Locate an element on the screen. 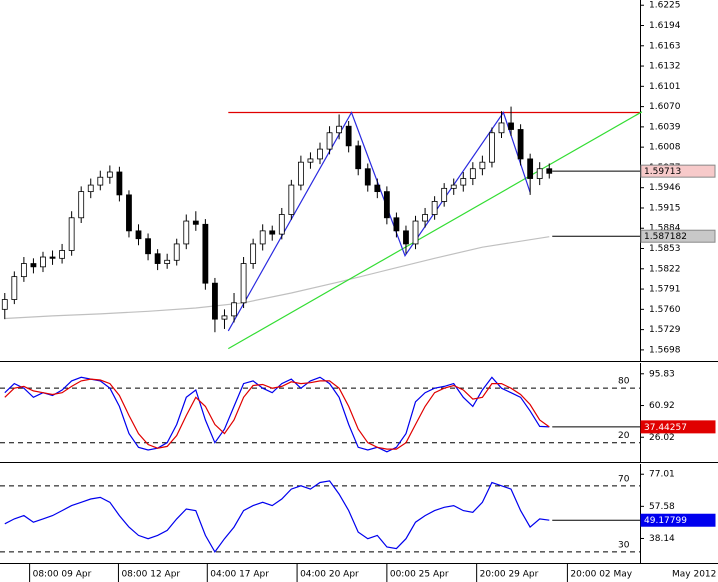 The image size is (718, 582). y-tick-label: 95.83 is located at coordinates (662, 374).